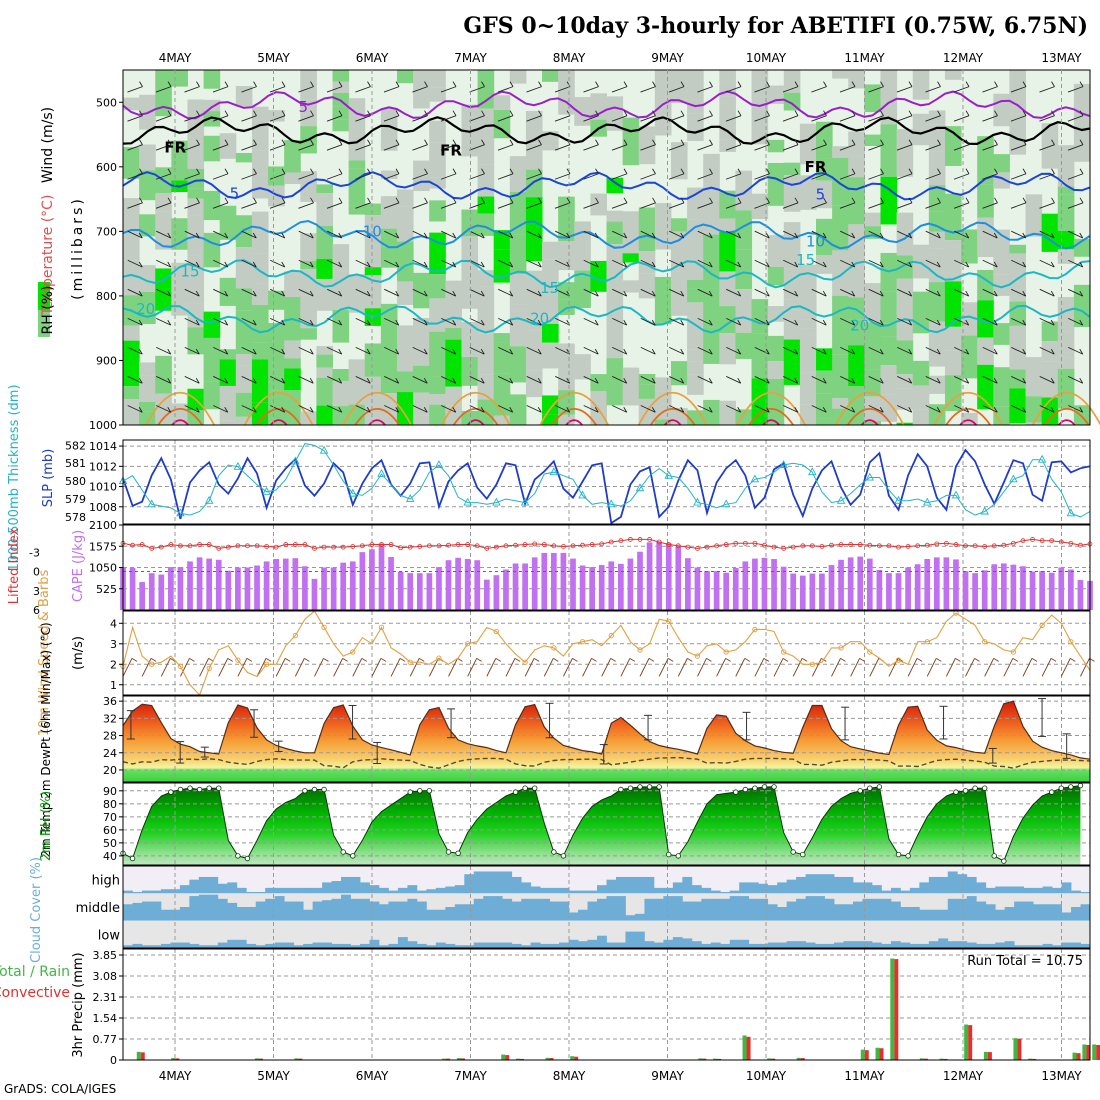  Describe the element at coordinates (110, 770) in the screenshot. I see `tick-label: 20` at that location.